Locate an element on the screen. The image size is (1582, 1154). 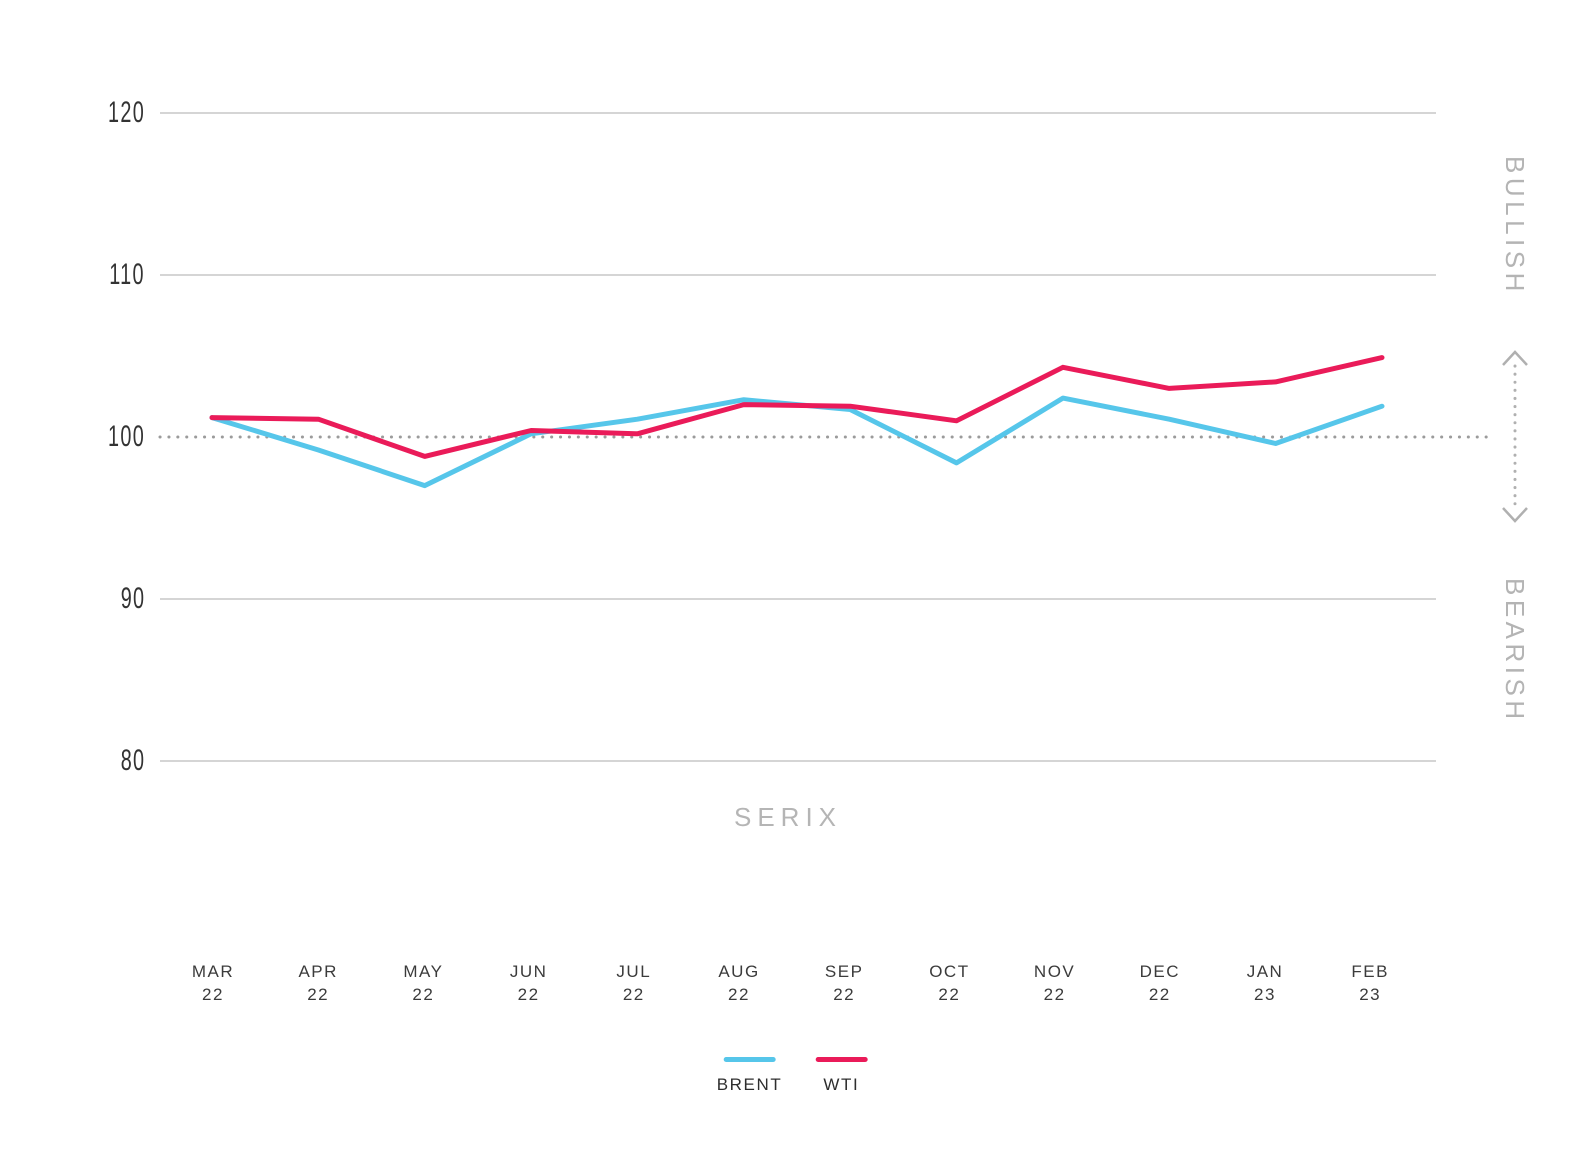
month-label: MAR is located at coordinates (213, 971).